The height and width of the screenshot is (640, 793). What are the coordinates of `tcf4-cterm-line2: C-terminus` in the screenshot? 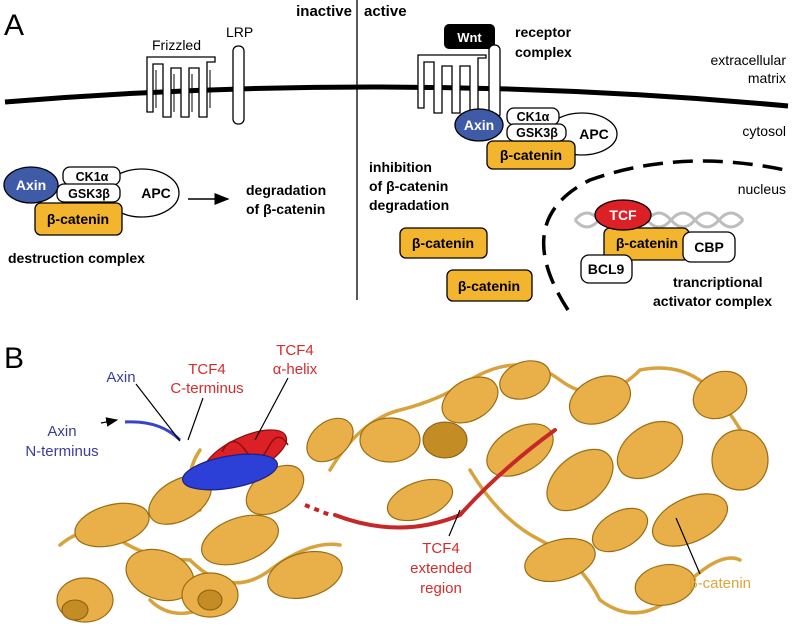 It's located at (206, 388).